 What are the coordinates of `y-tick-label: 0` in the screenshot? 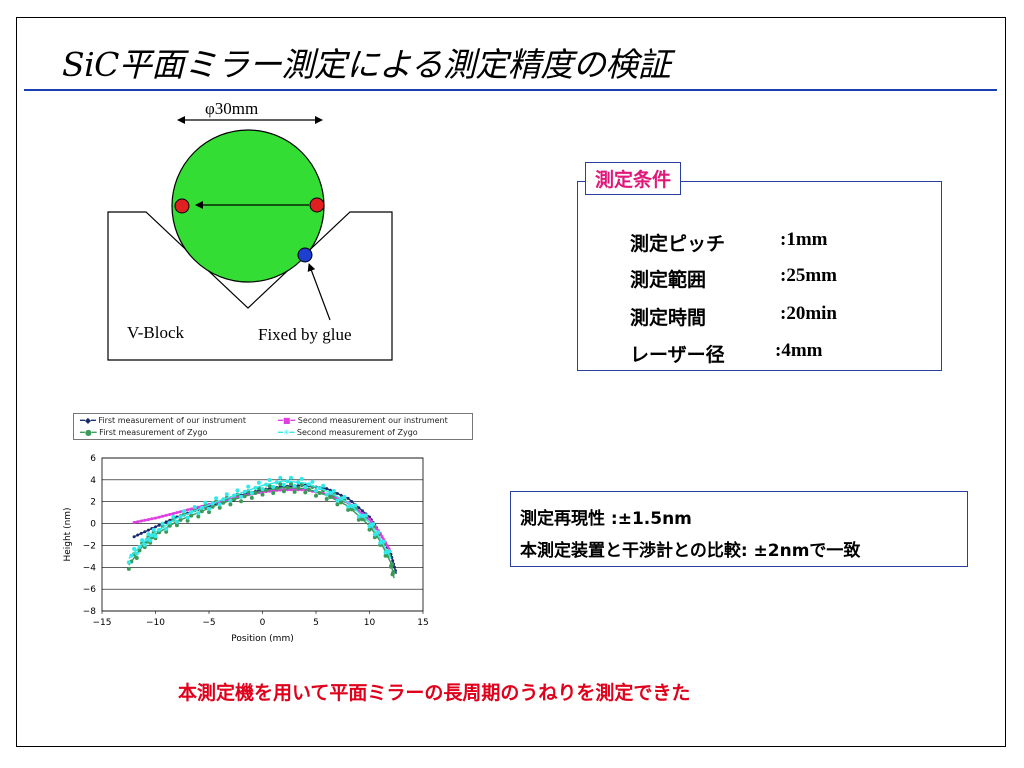 It's located at (93, 525).